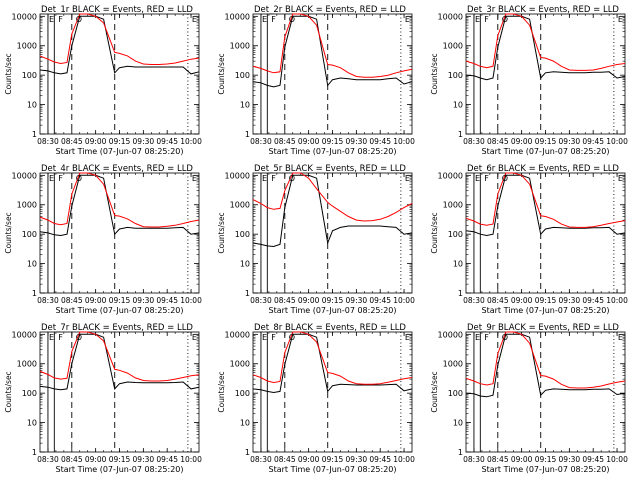  I want to click on panel-title: Det_4r BLACK = Events, RED = LLD, so click(117, 169).